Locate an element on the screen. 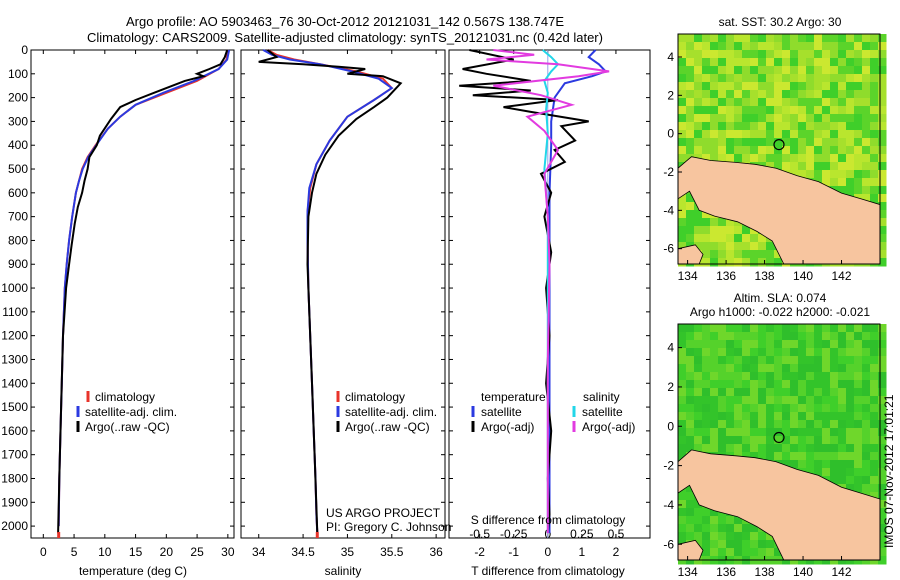  x-tick-label: 1 is located at coordinates (582, 552).